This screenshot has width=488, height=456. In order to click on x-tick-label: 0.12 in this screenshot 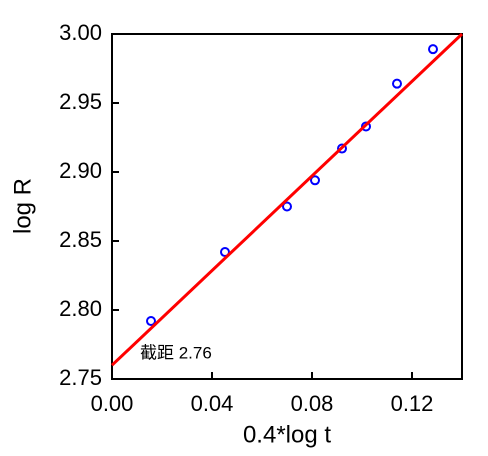, I will do `click(412, 403)`.